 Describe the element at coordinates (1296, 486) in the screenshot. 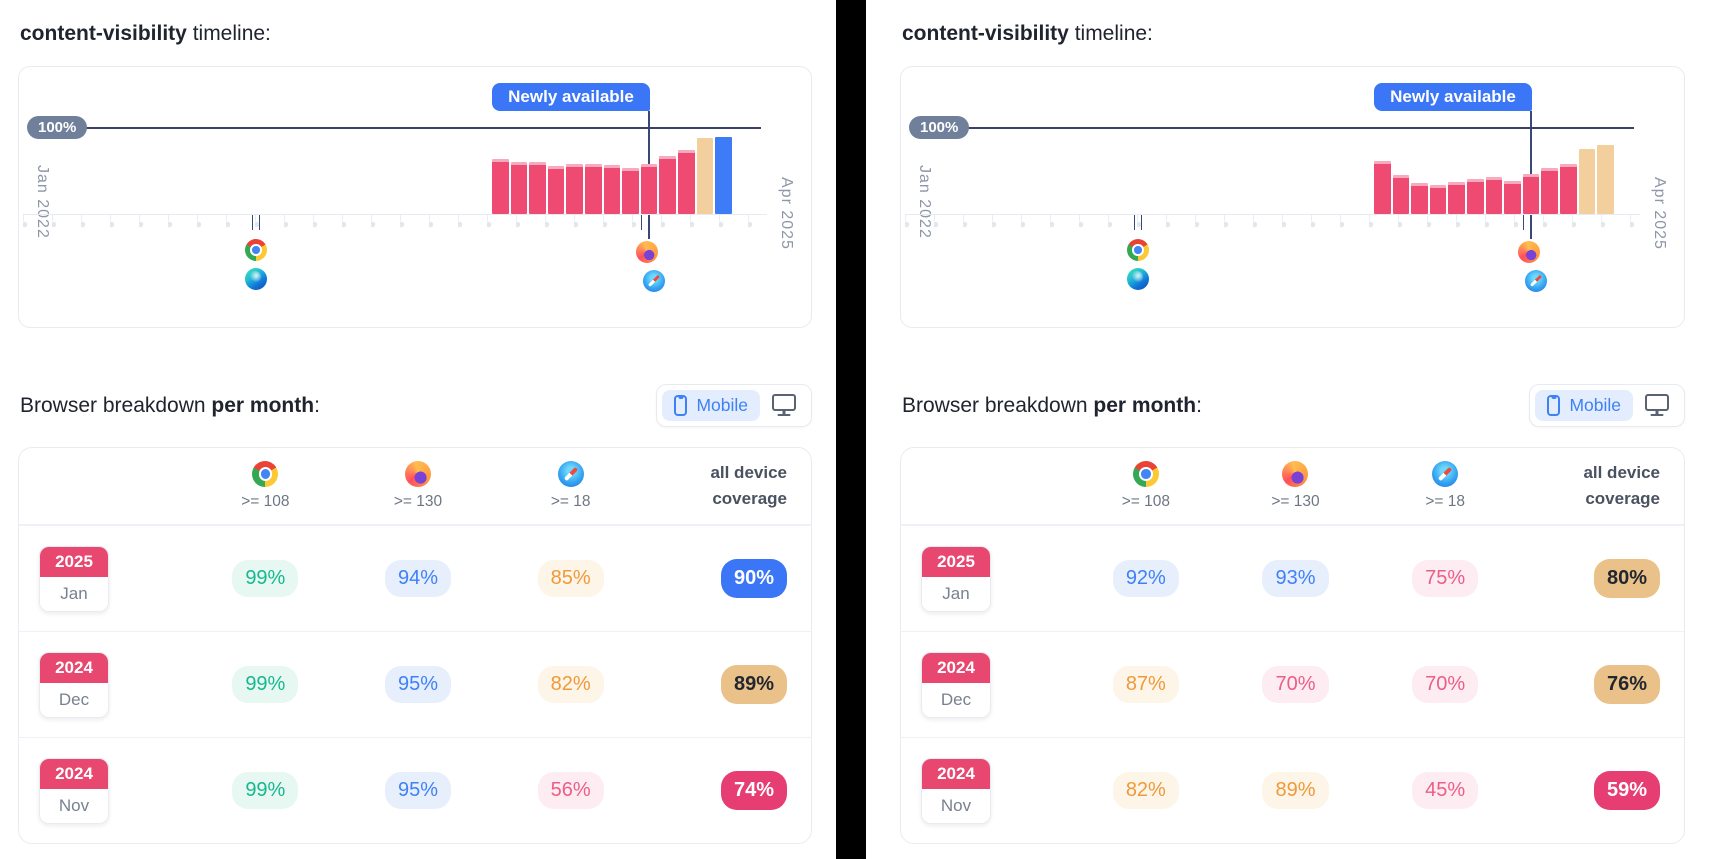

I see `firefox-column-header: >= 130` at that location.